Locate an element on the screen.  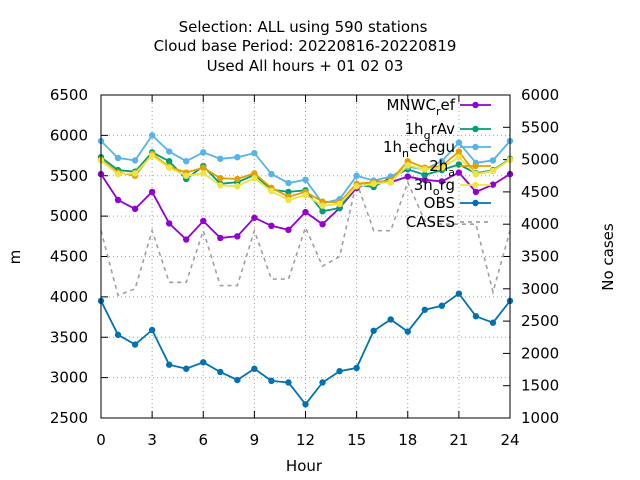
y-tick-label: 3500 is located at coordinates (69, 337).